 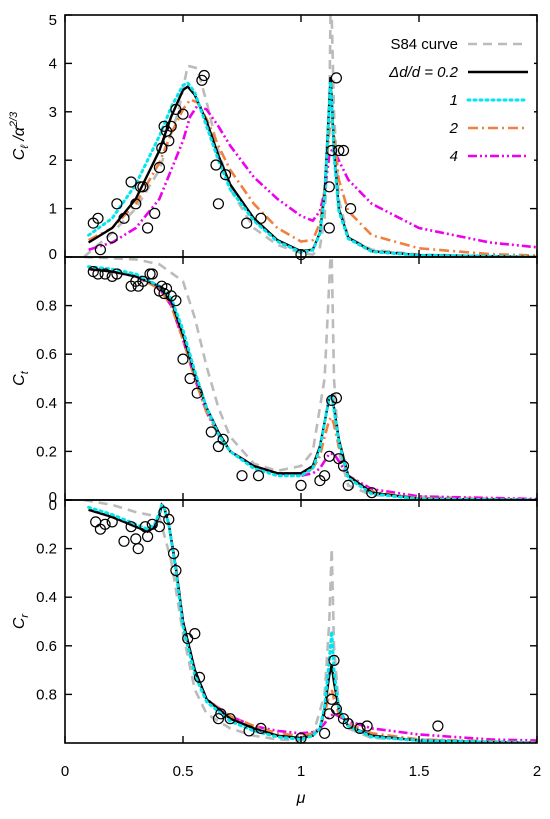 I want to click on y-tick-label: 5, so click(x=53, y=20).